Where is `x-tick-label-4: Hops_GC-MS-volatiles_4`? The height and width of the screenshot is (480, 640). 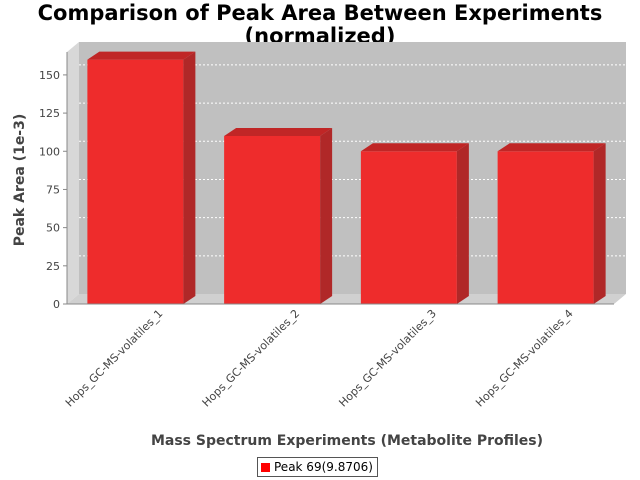
x-tick-label-4: Hops_GC-MS-volatiles_4 is located at coordinates (524, 358).